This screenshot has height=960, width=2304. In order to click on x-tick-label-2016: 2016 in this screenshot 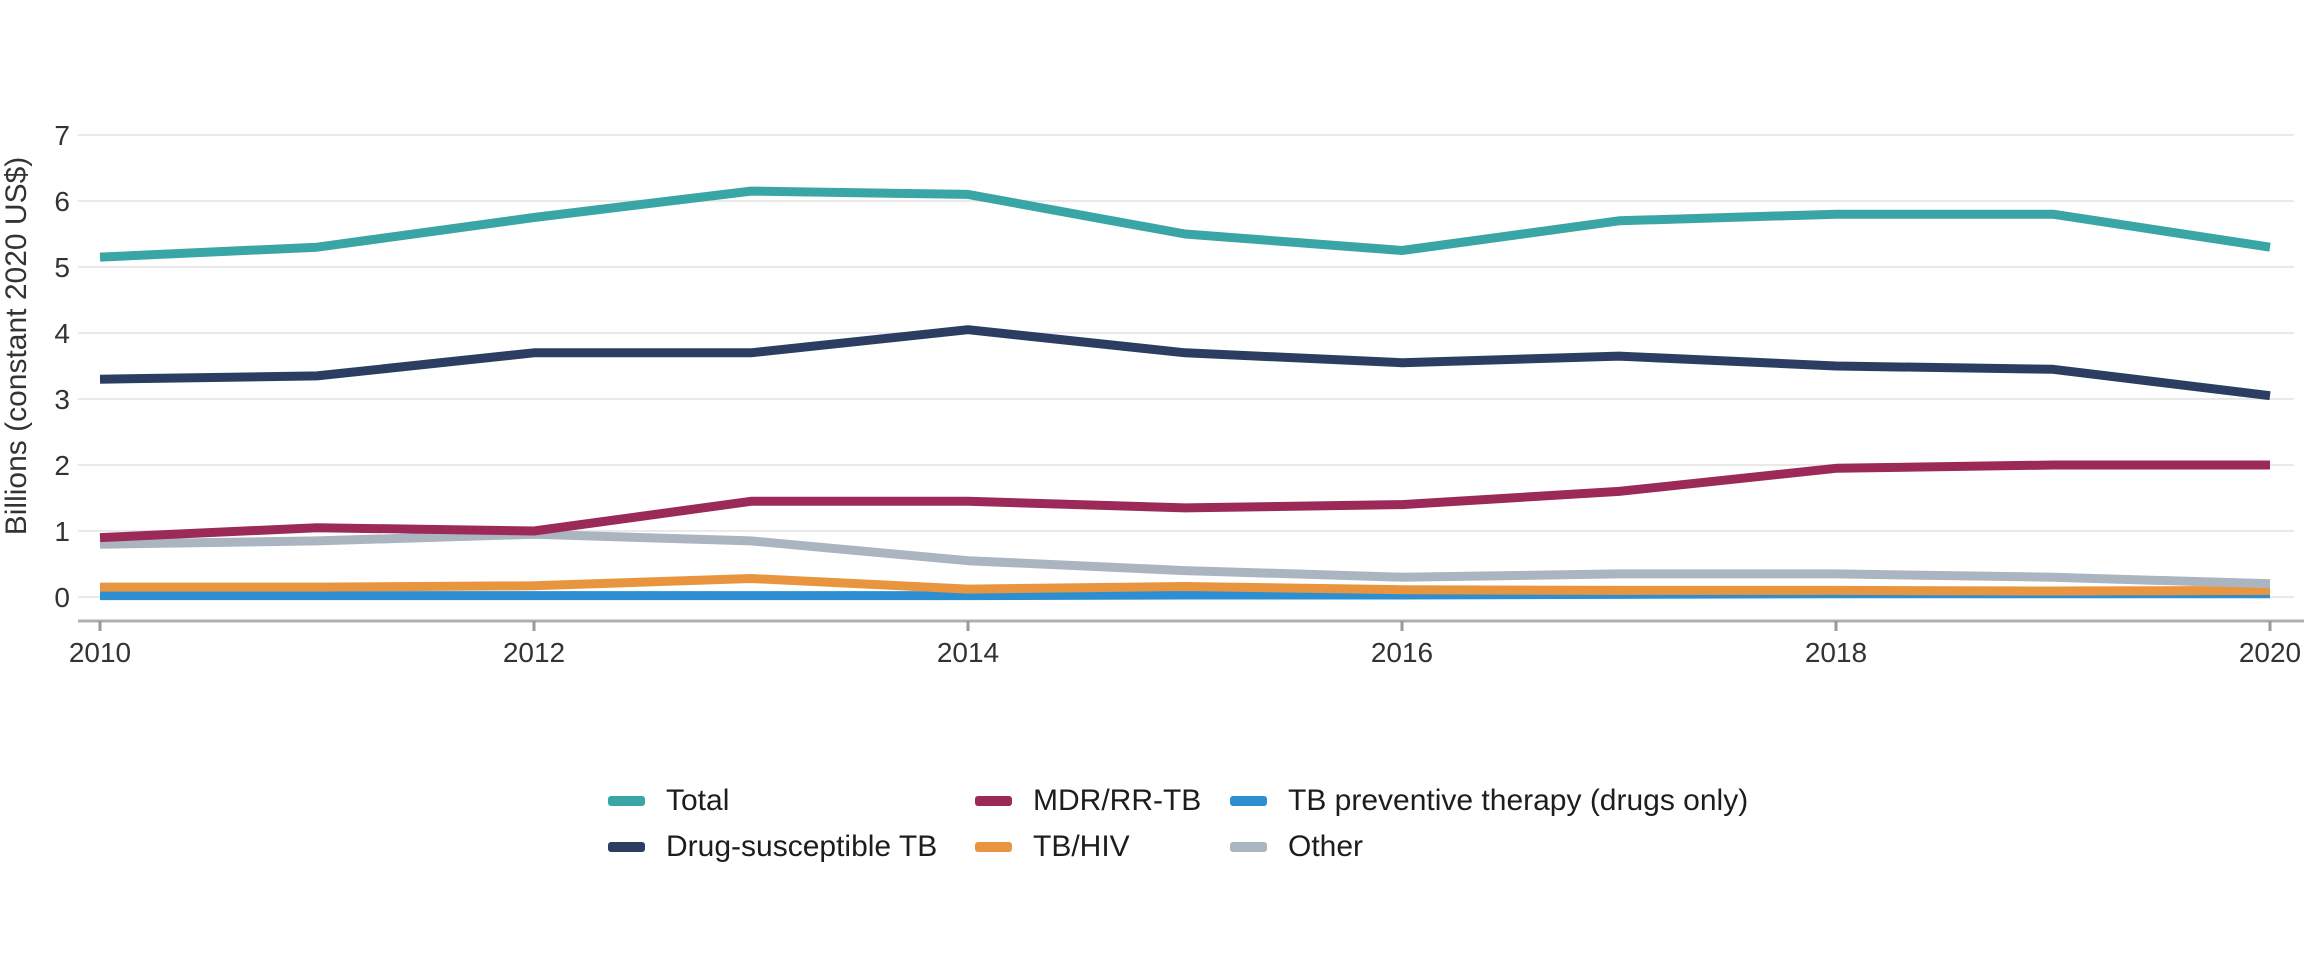, I will do `click(1402, 652)`.